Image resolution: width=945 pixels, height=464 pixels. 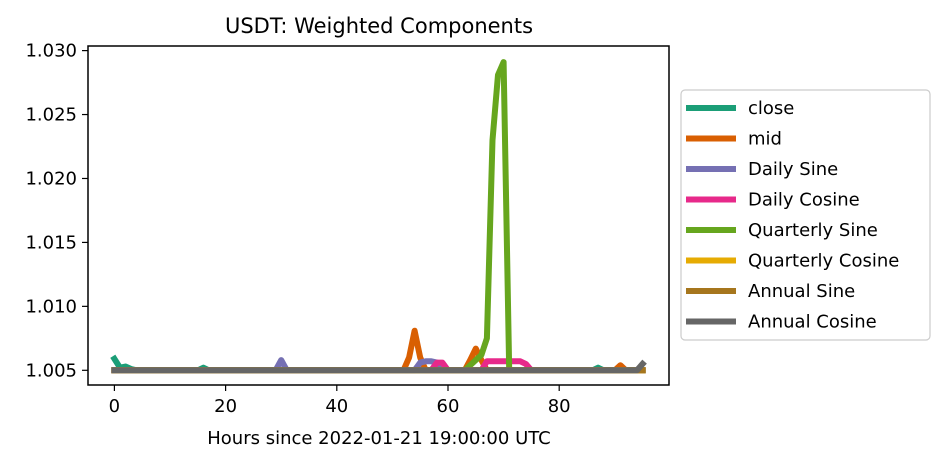 I want to click on legend-label-2: Daily Sine, so click(x=793, y=169).